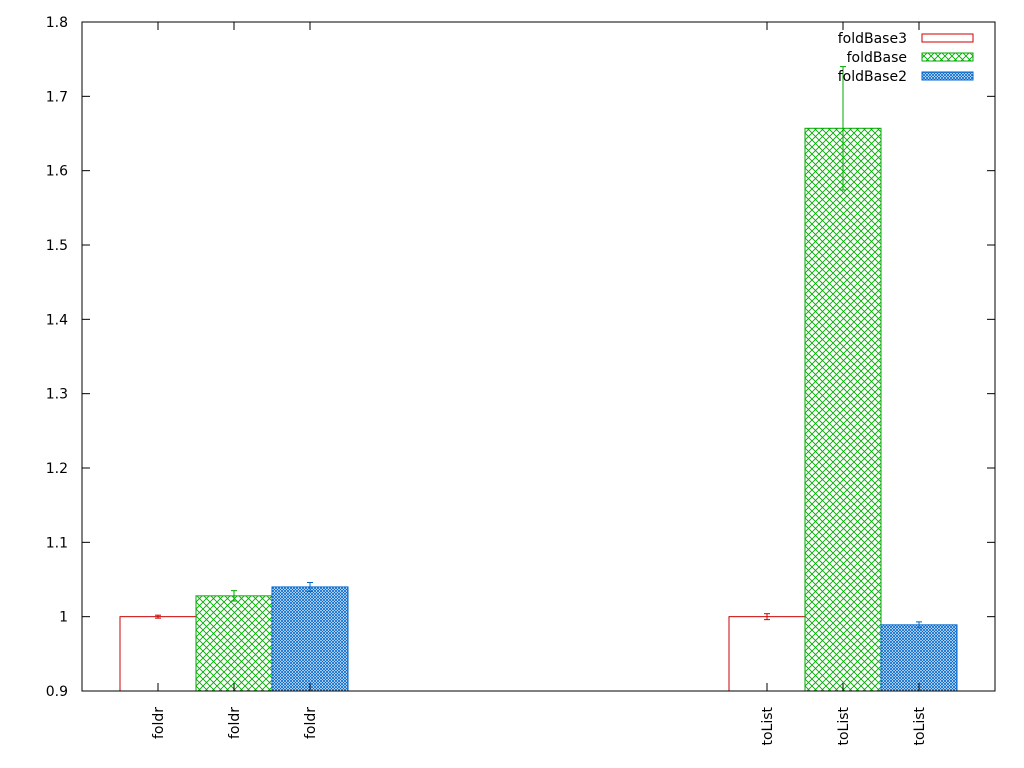 The width and height of the screenshot is (1024, 768). Describe the element at coordinates (57, 543) in the screenshot. I see `y-tick-label: 1.1` at that location.